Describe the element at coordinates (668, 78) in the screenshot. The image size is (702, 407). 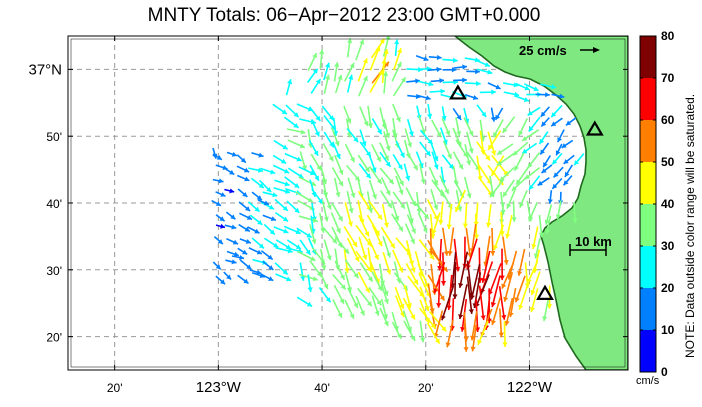
I see `colorbar-tick-label: 70` at that location.